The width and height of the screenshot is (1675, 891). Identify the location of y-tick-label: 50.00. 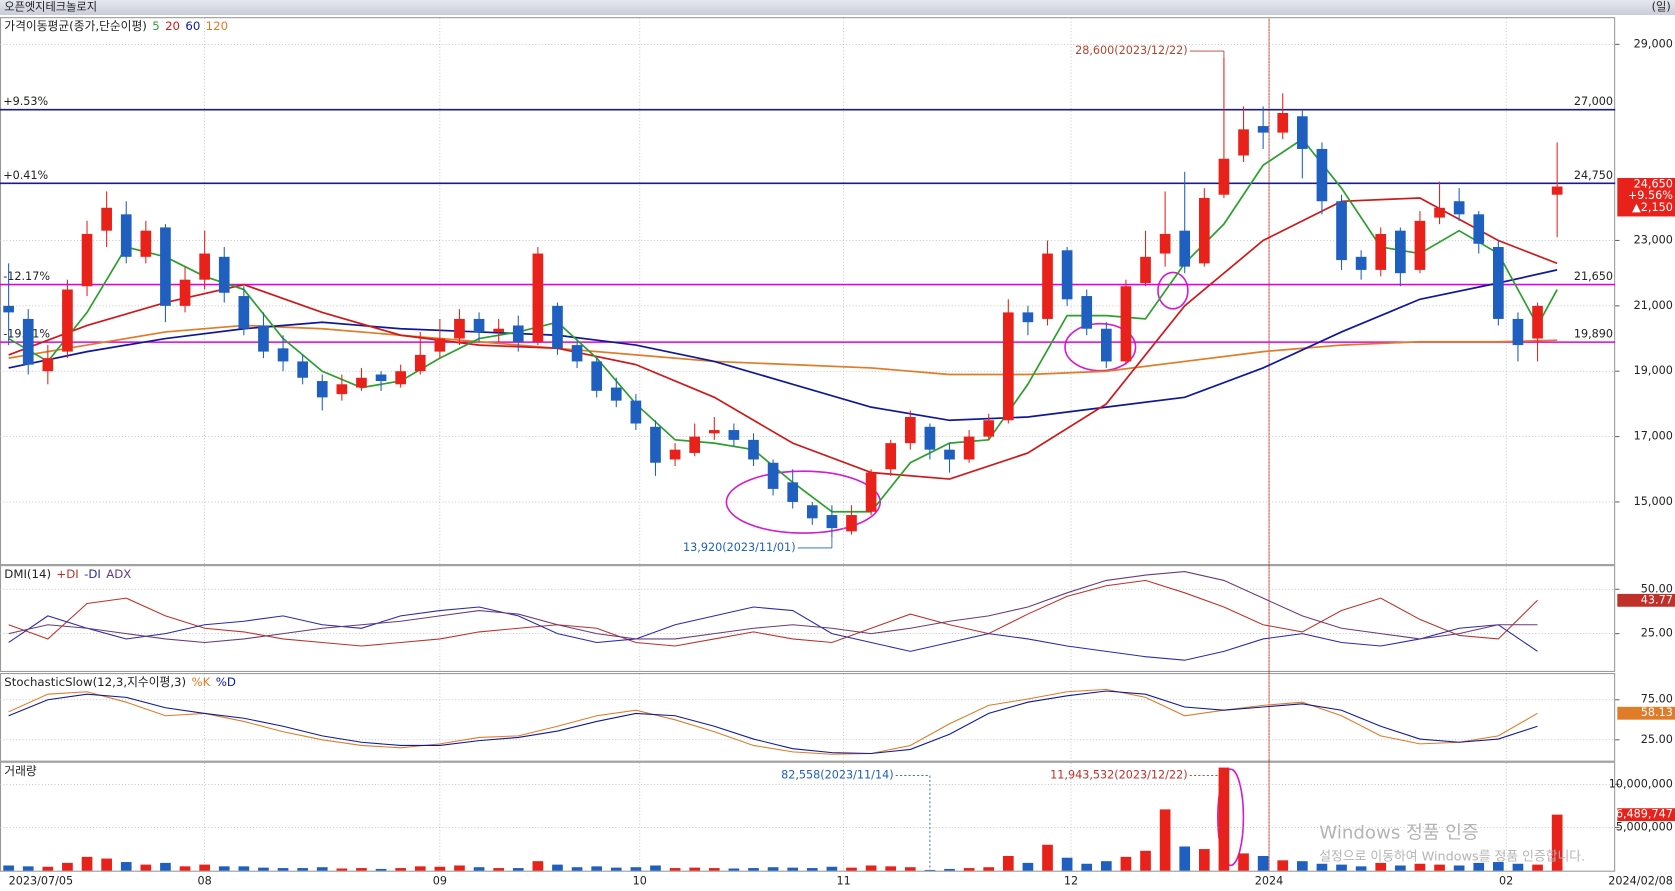
(1657, 588).